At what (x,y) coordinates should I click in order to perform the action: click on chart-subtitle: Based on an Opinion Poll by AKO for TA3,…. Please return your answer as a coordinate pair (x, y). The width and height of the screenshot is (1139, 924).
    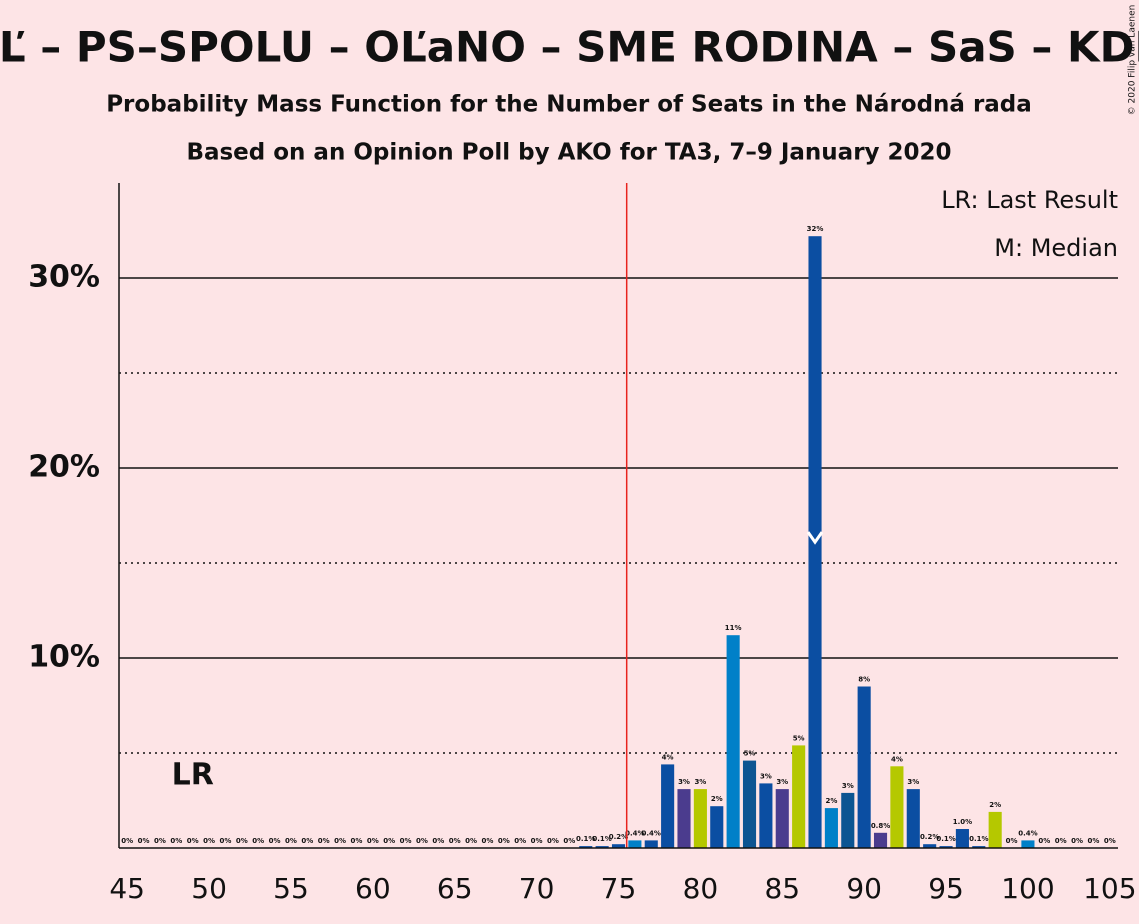
    Looking at the image, I should click on (568, 153).